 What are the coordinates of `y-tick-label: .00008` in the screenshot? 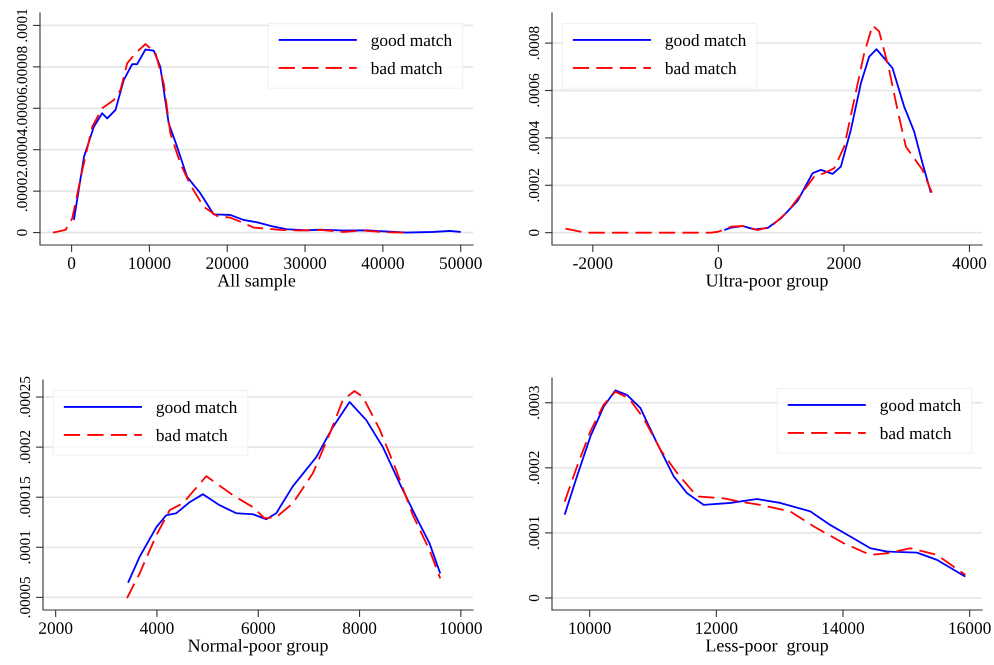 It's located at (22, 66).